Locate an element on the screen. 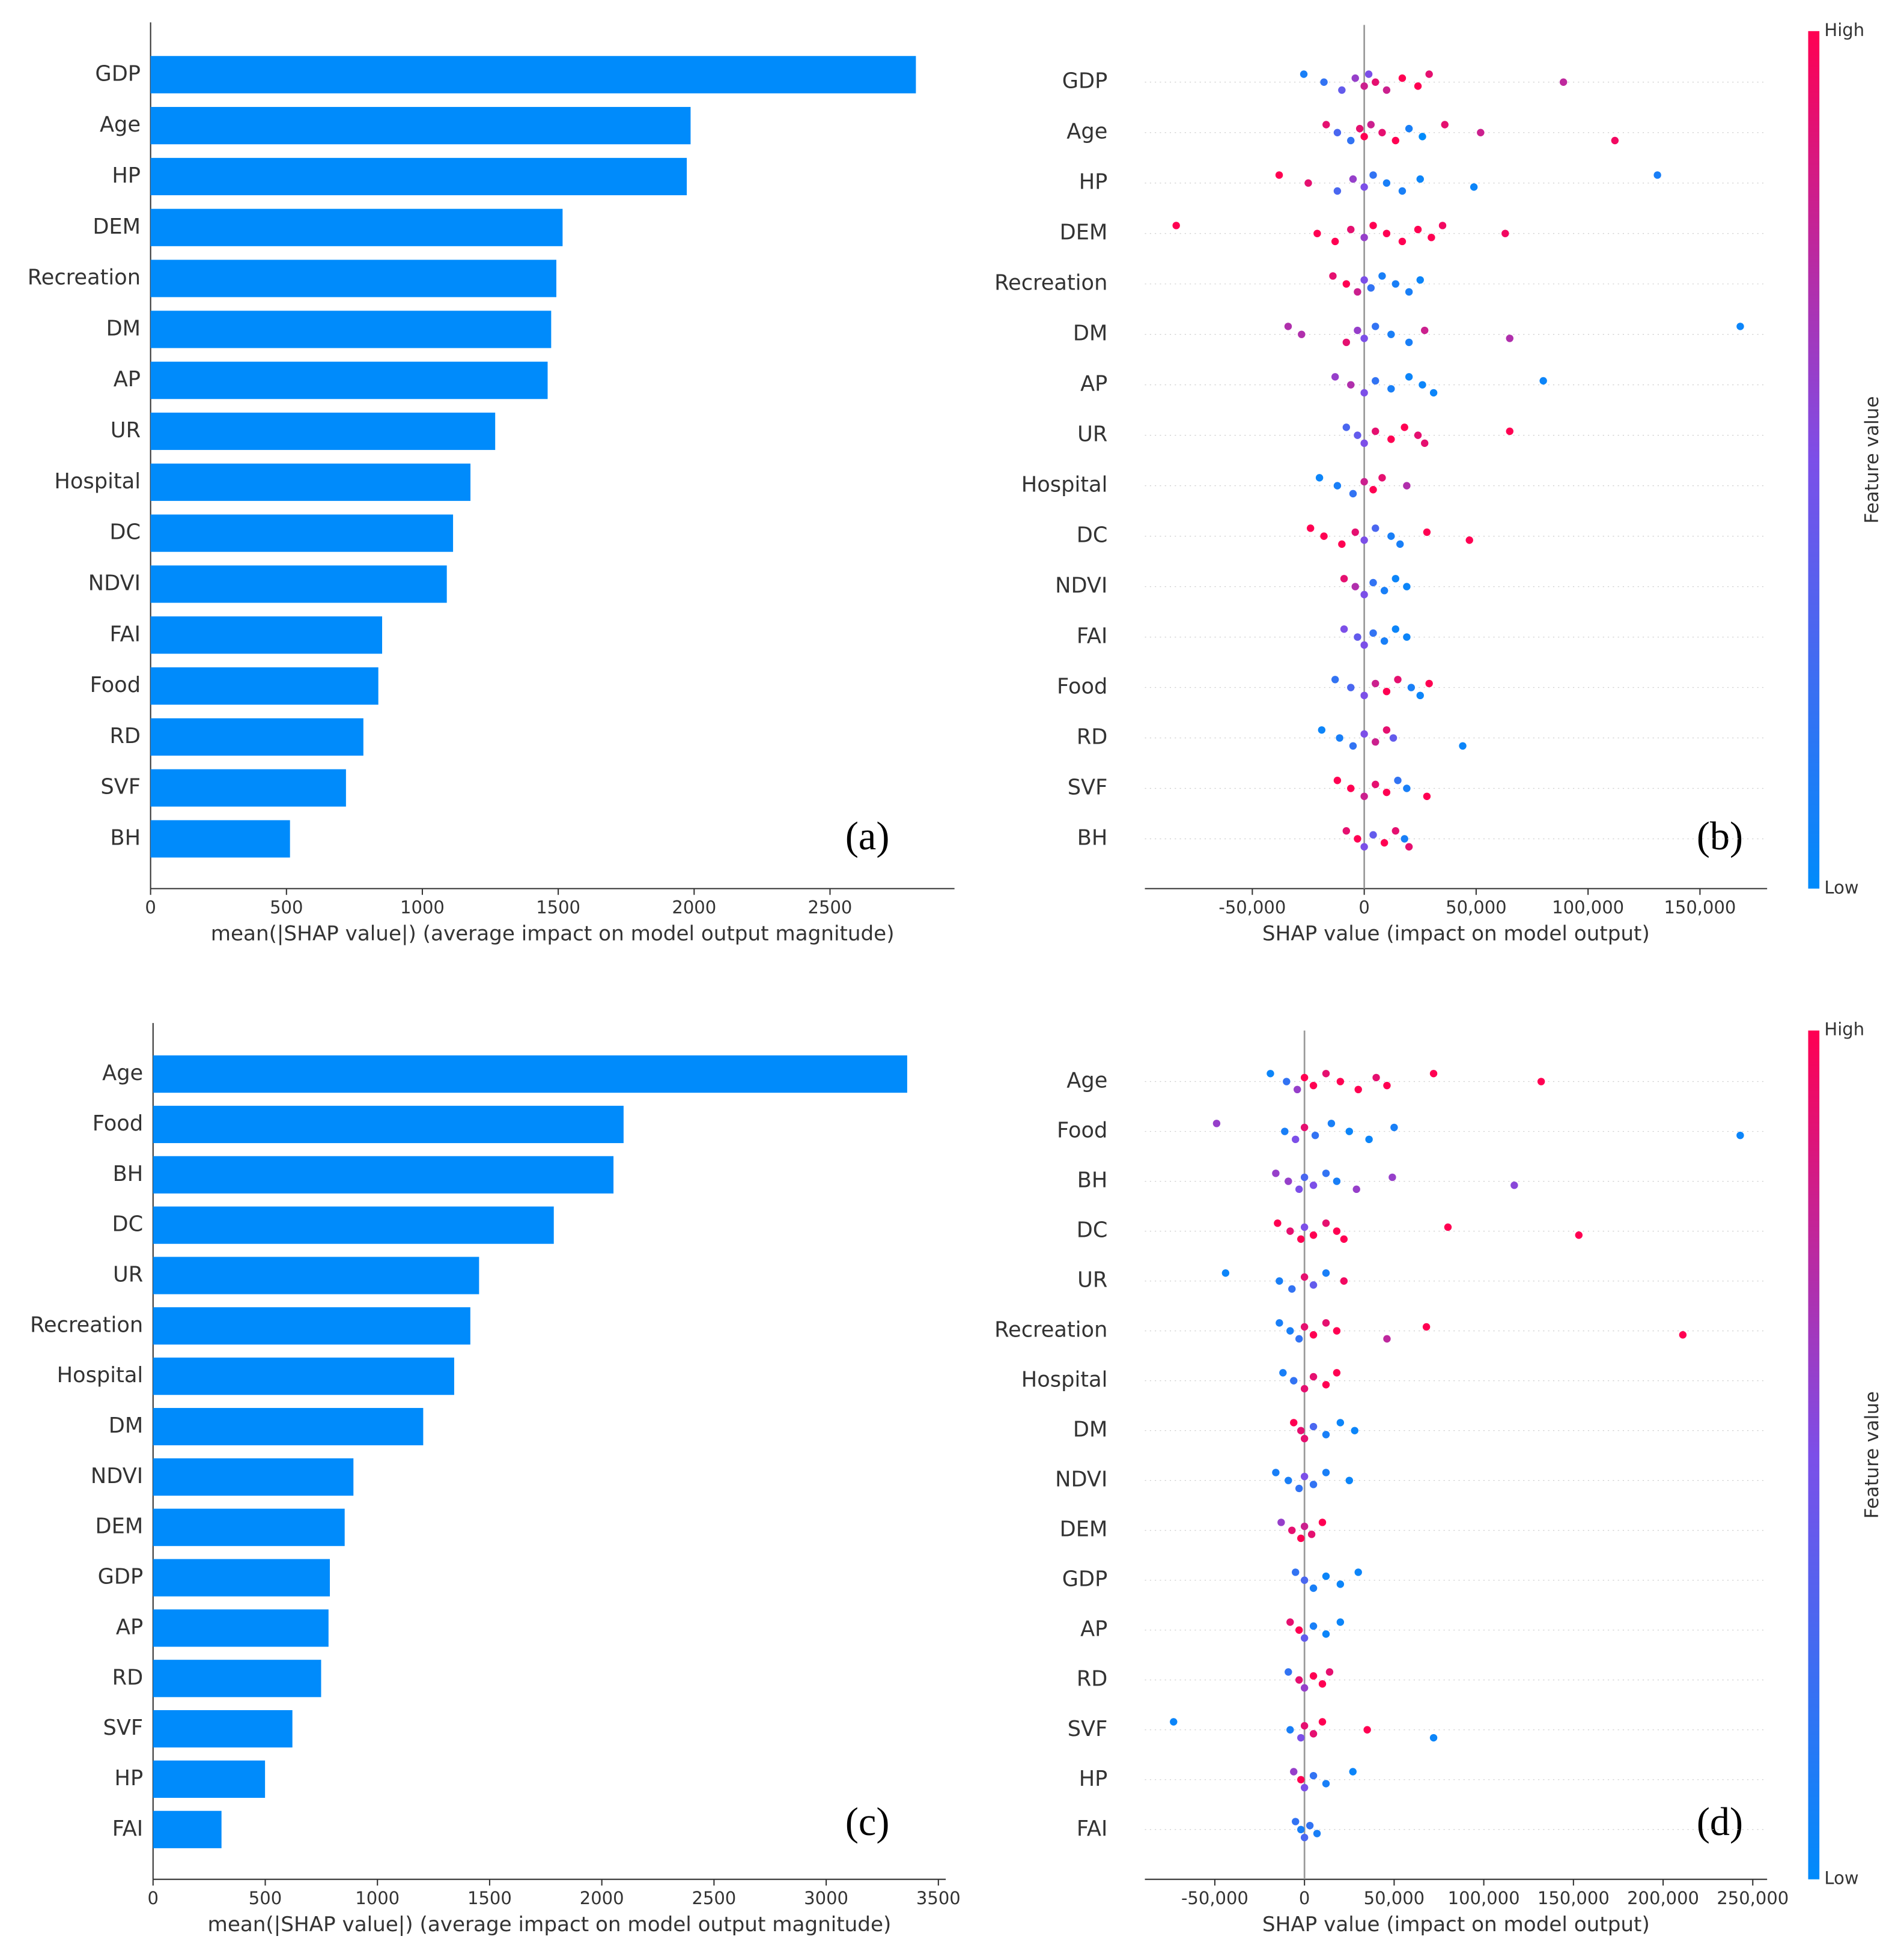 The image size is (1904, 1954). x-tick-label: 3000 is located at coordinates (826, 1898).